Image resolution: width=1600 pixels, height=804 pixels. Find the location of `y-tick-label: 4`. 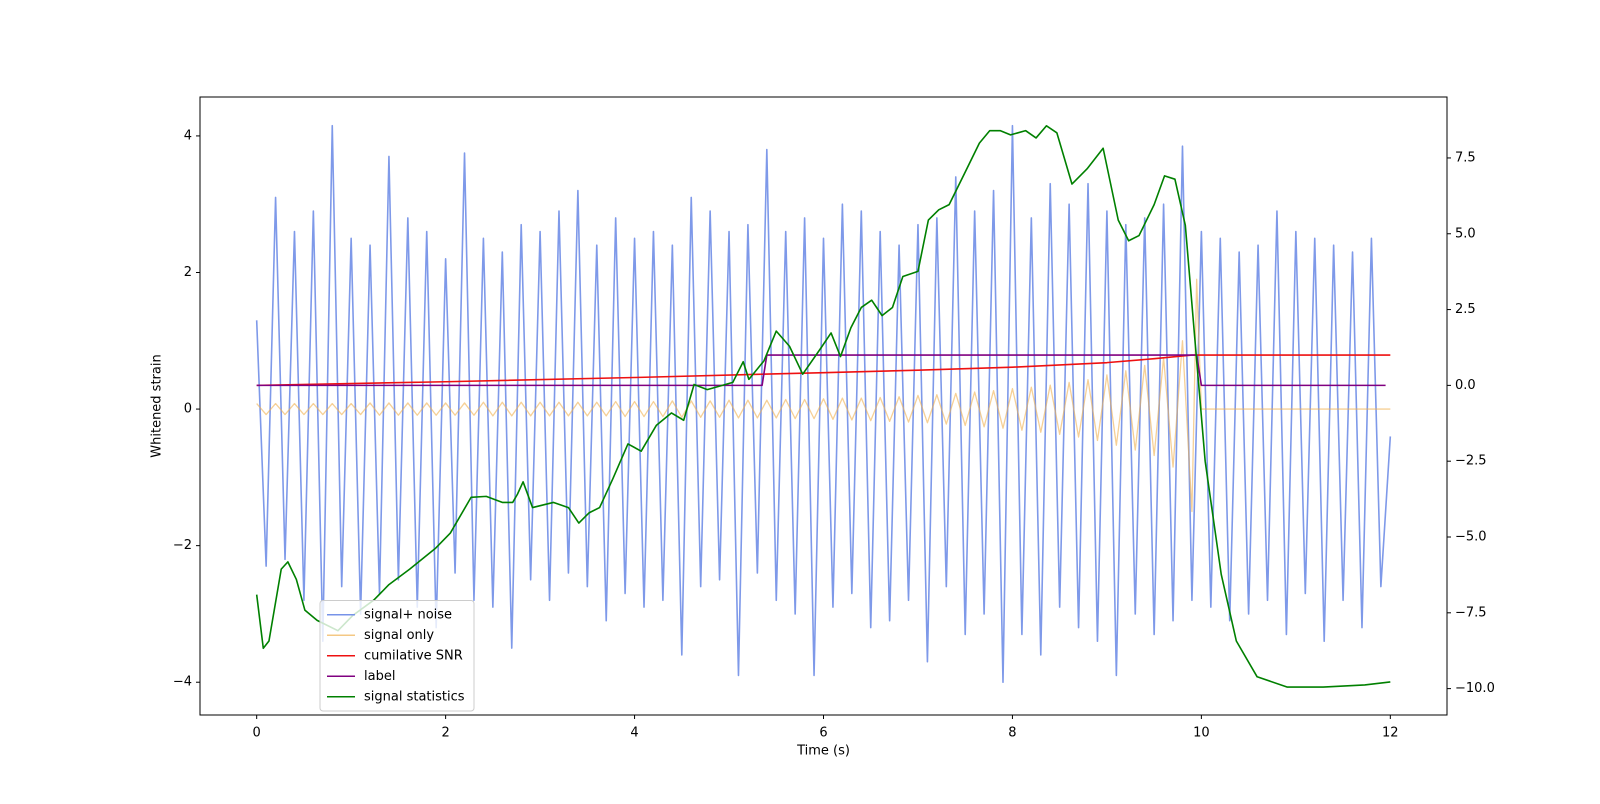

y-tick-label: 4 is located at coordinates (188, 135).